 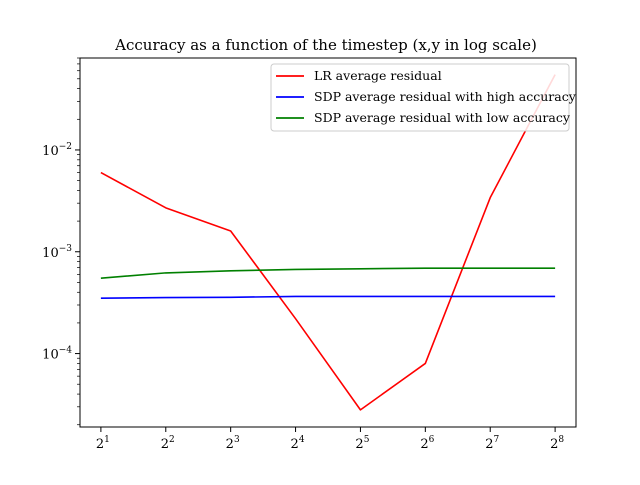 What do you see at coordinates (66, 351) in the screenshot?
I see `y-tick-label-exp: −4` at bounding box center [66, 351].